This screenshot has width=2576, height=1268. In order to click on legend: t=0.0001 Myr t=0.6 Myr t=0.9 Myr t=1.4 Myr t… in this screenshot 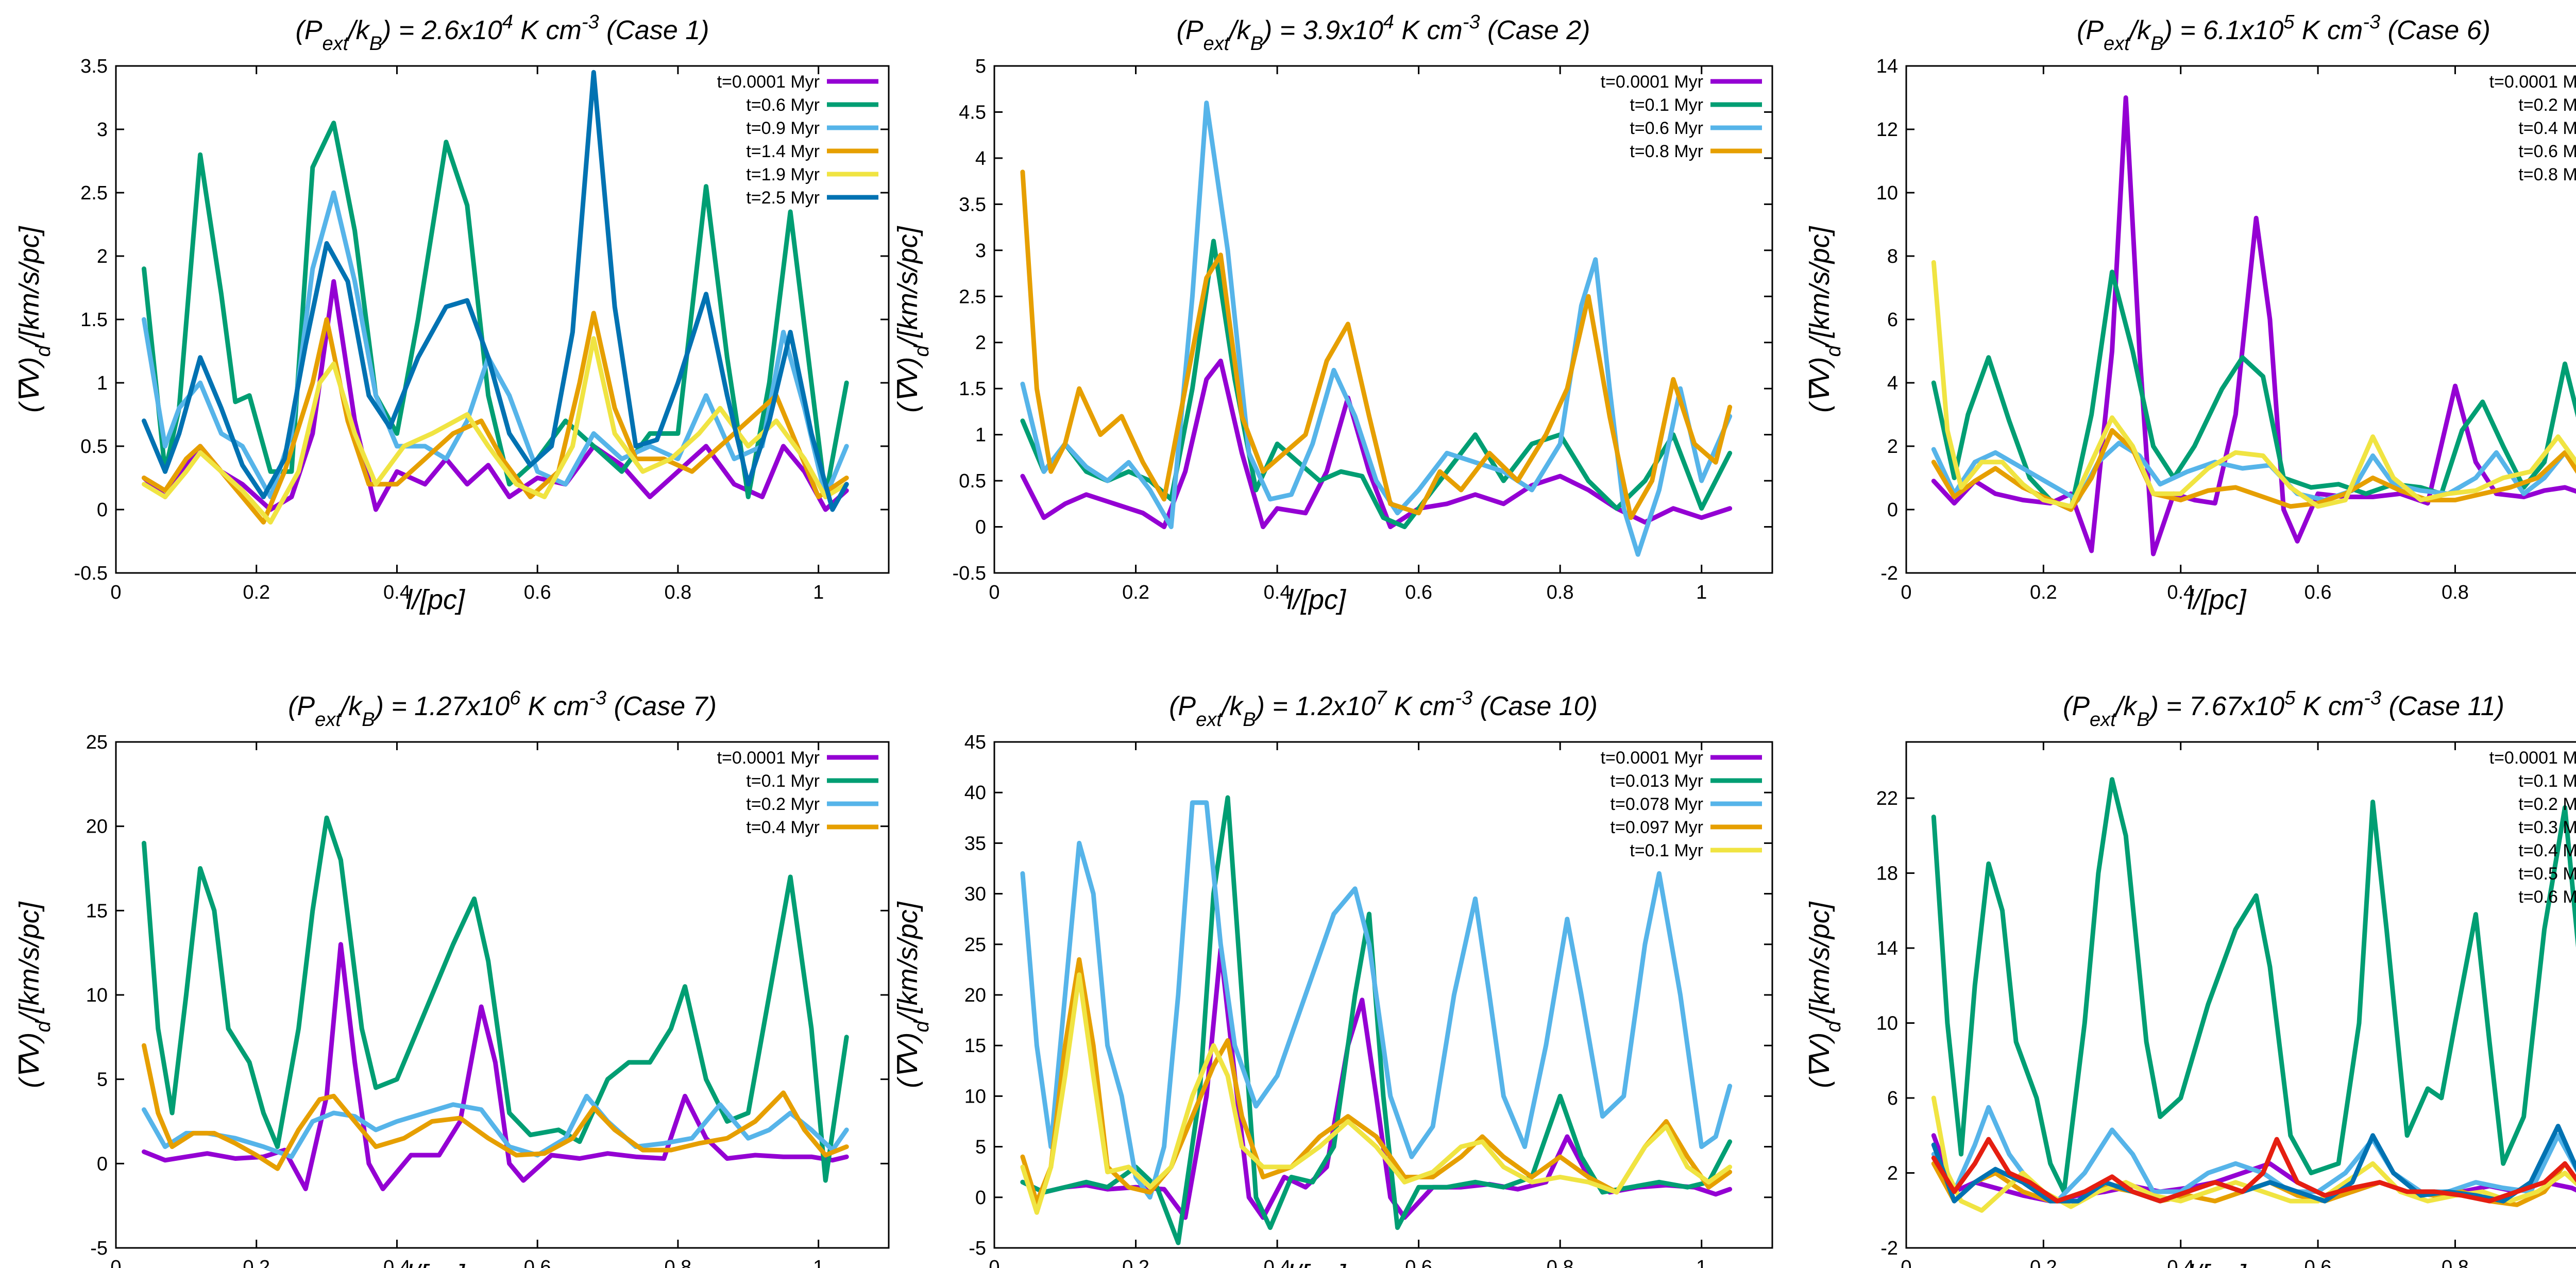, I will do `click(797, 140)`.